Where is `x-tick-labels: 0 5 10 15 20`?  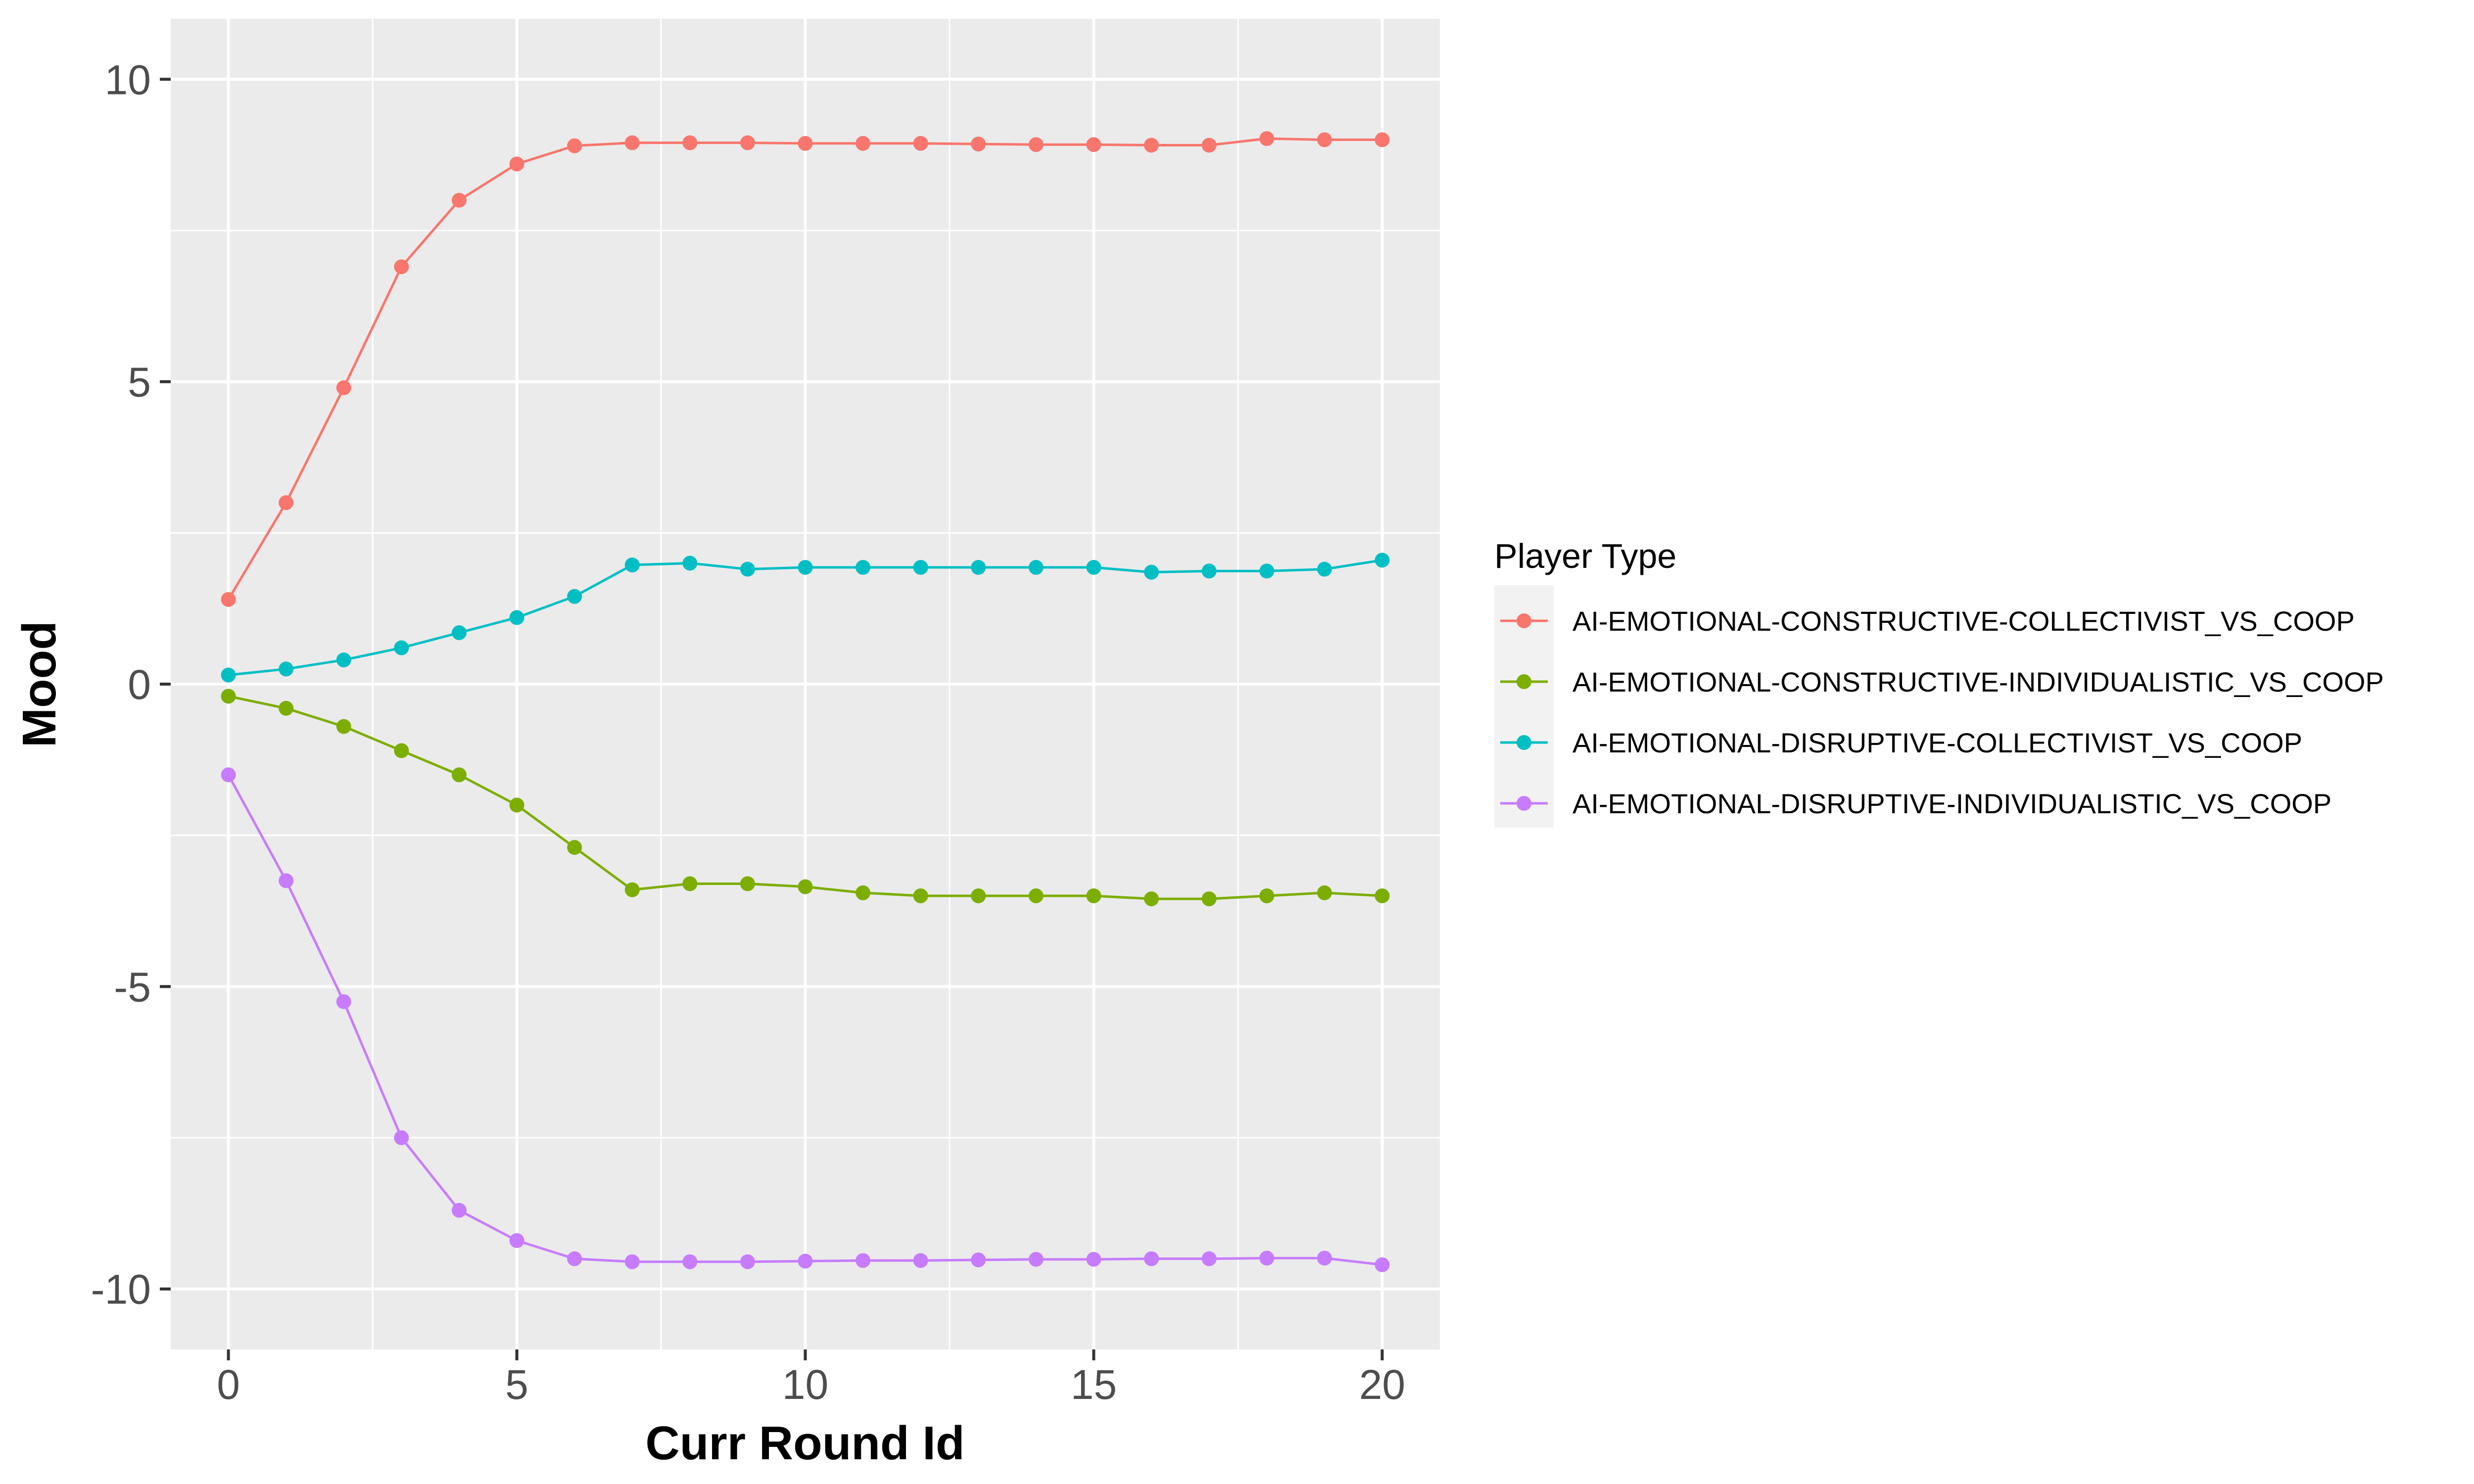 x-tick-labels: 0 5 10 15 20 is located at coordinates (811, 1384).